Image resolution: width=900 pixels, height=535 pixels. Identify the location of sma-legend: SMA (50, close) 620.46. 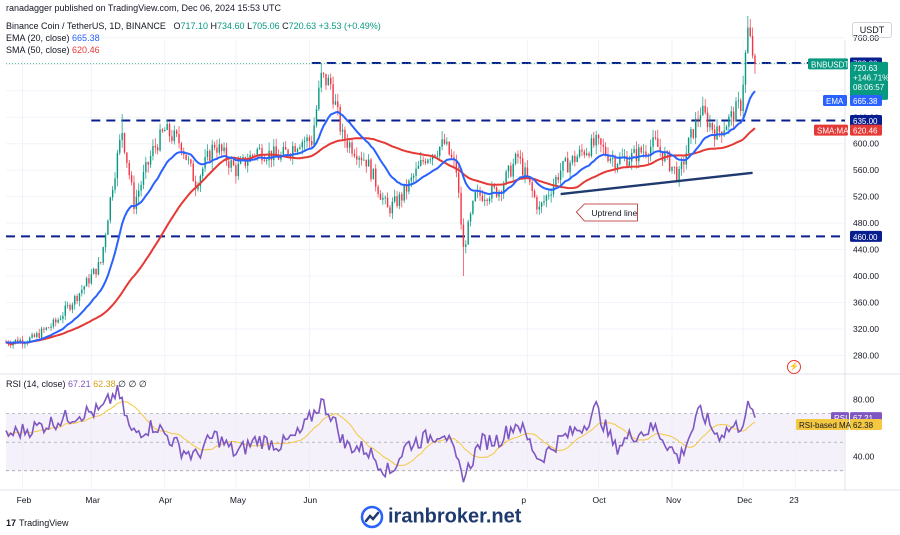
(53, 50).